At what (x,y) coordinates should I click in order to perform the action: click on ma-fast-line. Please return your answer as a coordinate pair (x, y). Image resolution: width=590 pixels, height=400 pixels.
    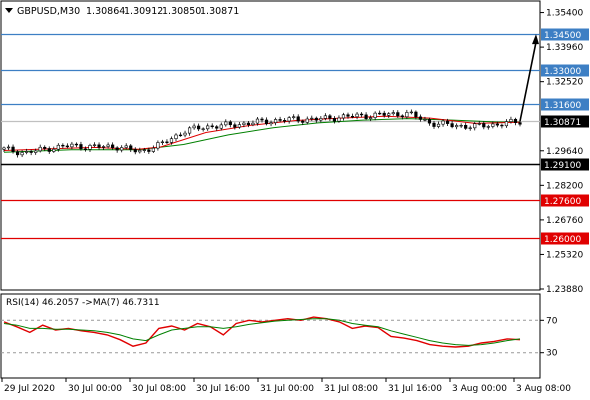
    Looking at the image, I should click on (262, 133).